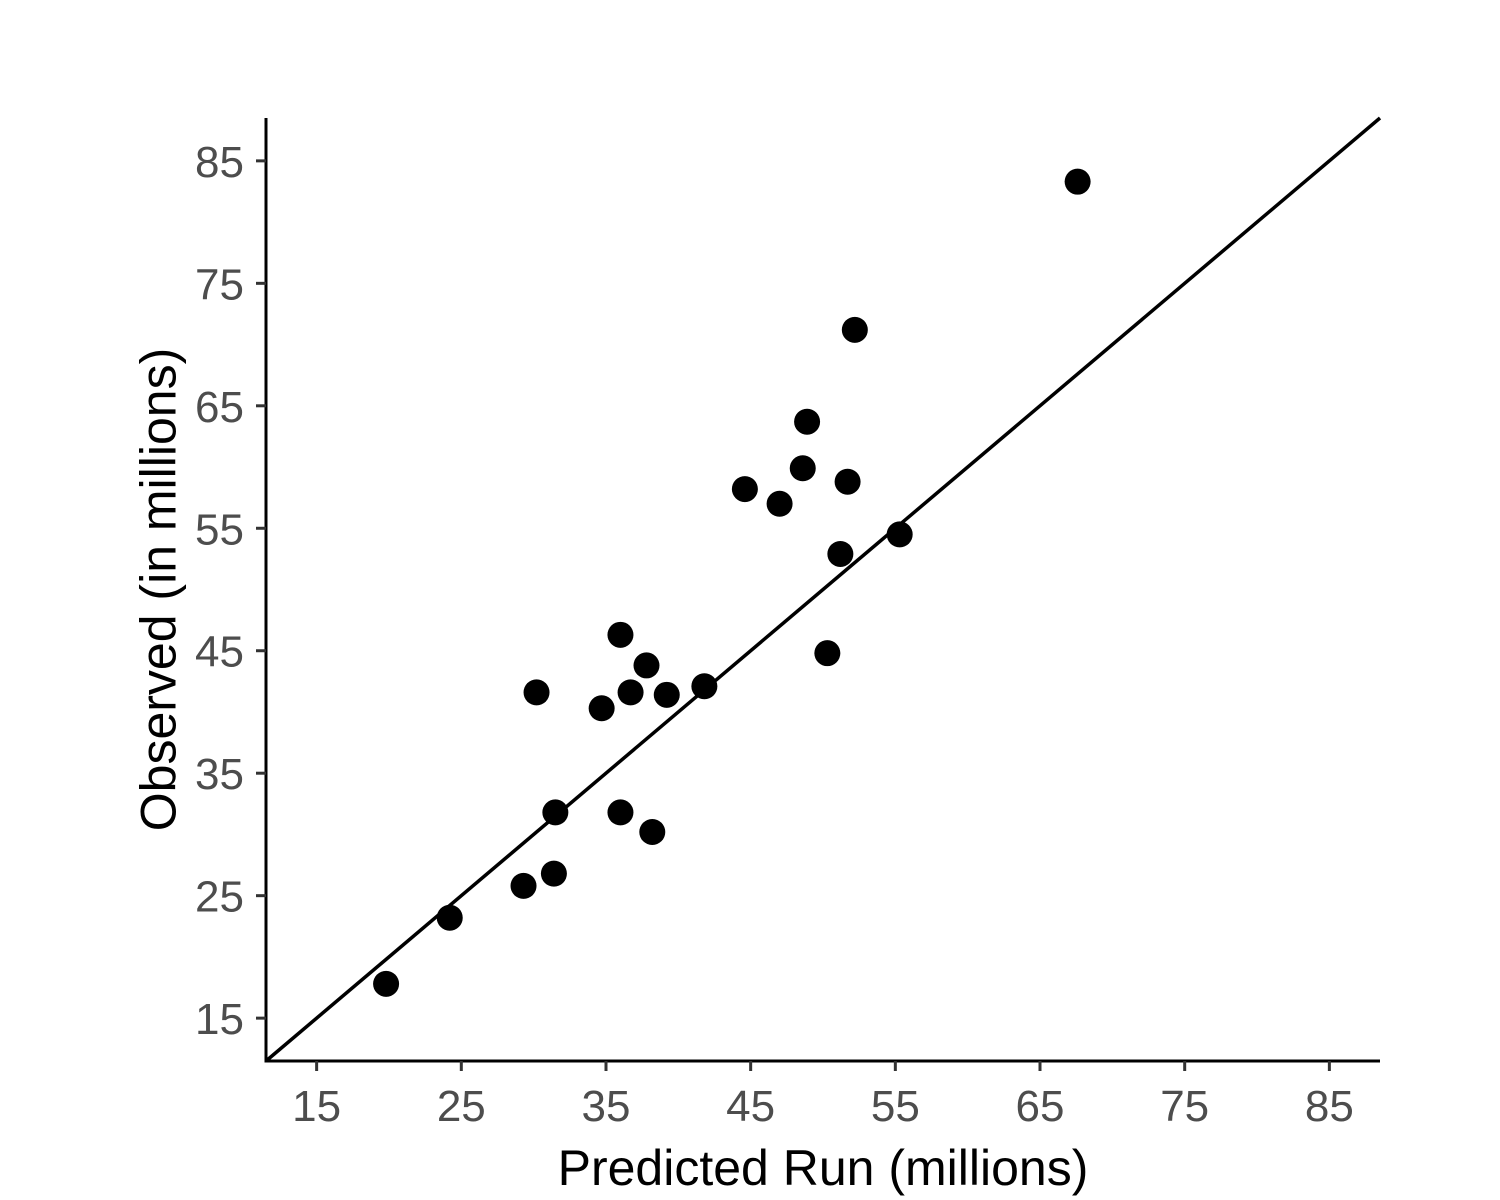  I want to click on x-tick-label: 65, so click(1040, 1106).